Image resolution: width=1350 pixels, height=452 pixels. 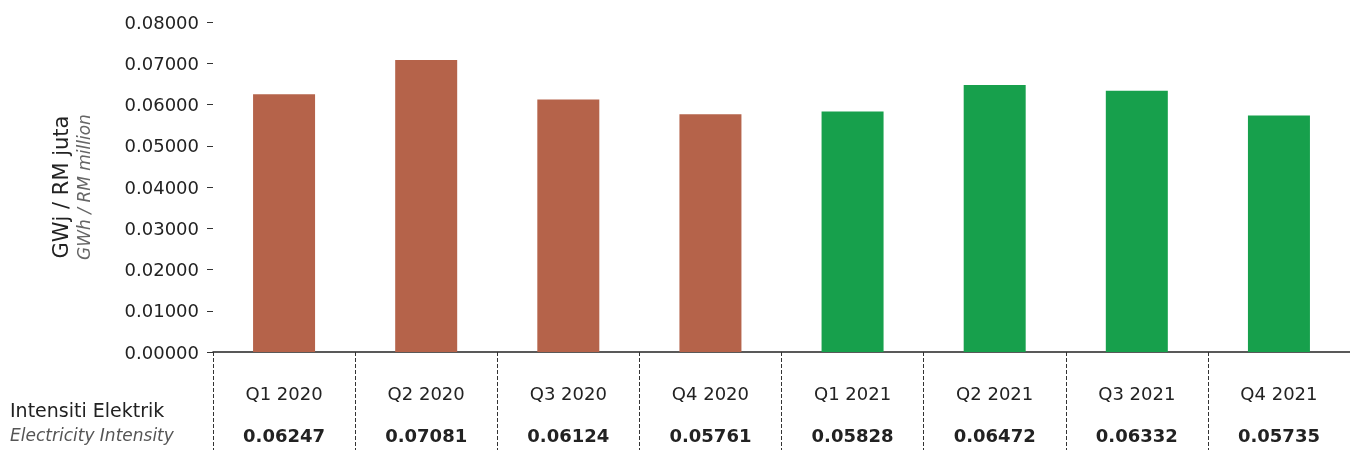 I want to click on y-tick-label: 0.08000, so click(x=161, y=22).